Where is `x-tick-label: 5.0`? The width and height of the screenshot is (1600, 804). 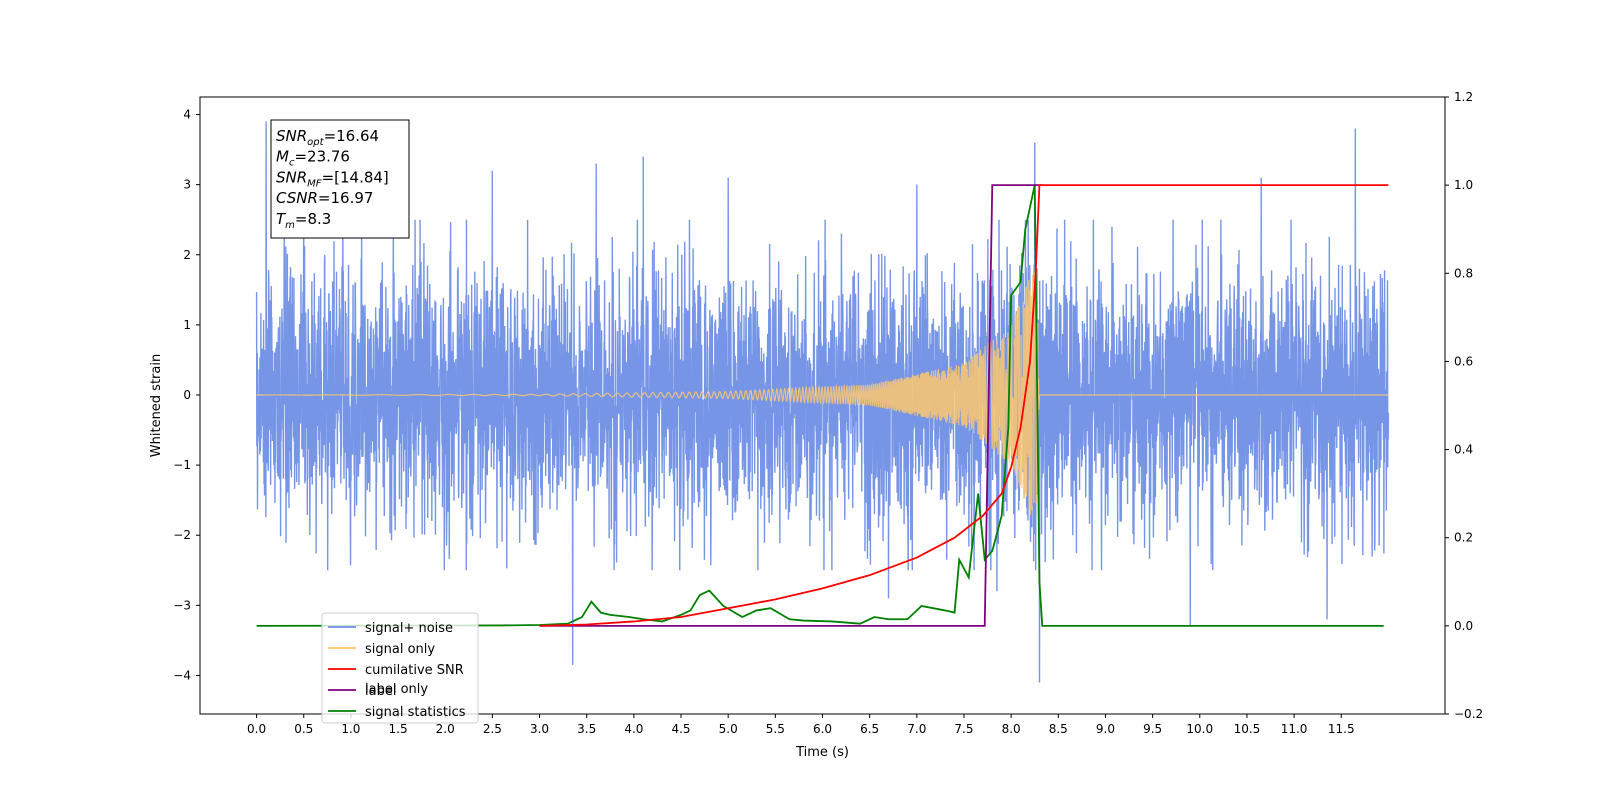 x-tick-label: 5.0 is located at coordinates (728, 729).